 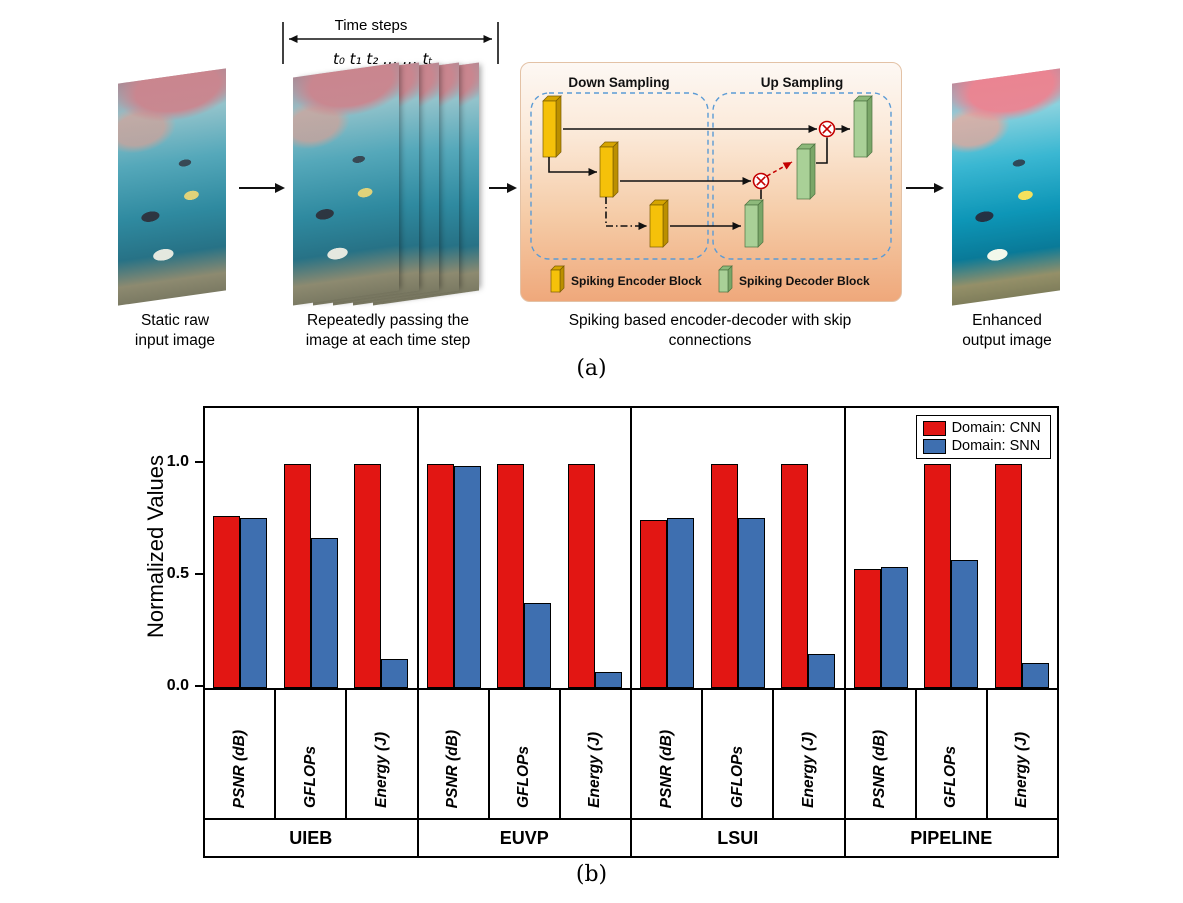 I want to click on legend-item: Domain: SNN, so click(x=981, y=446).